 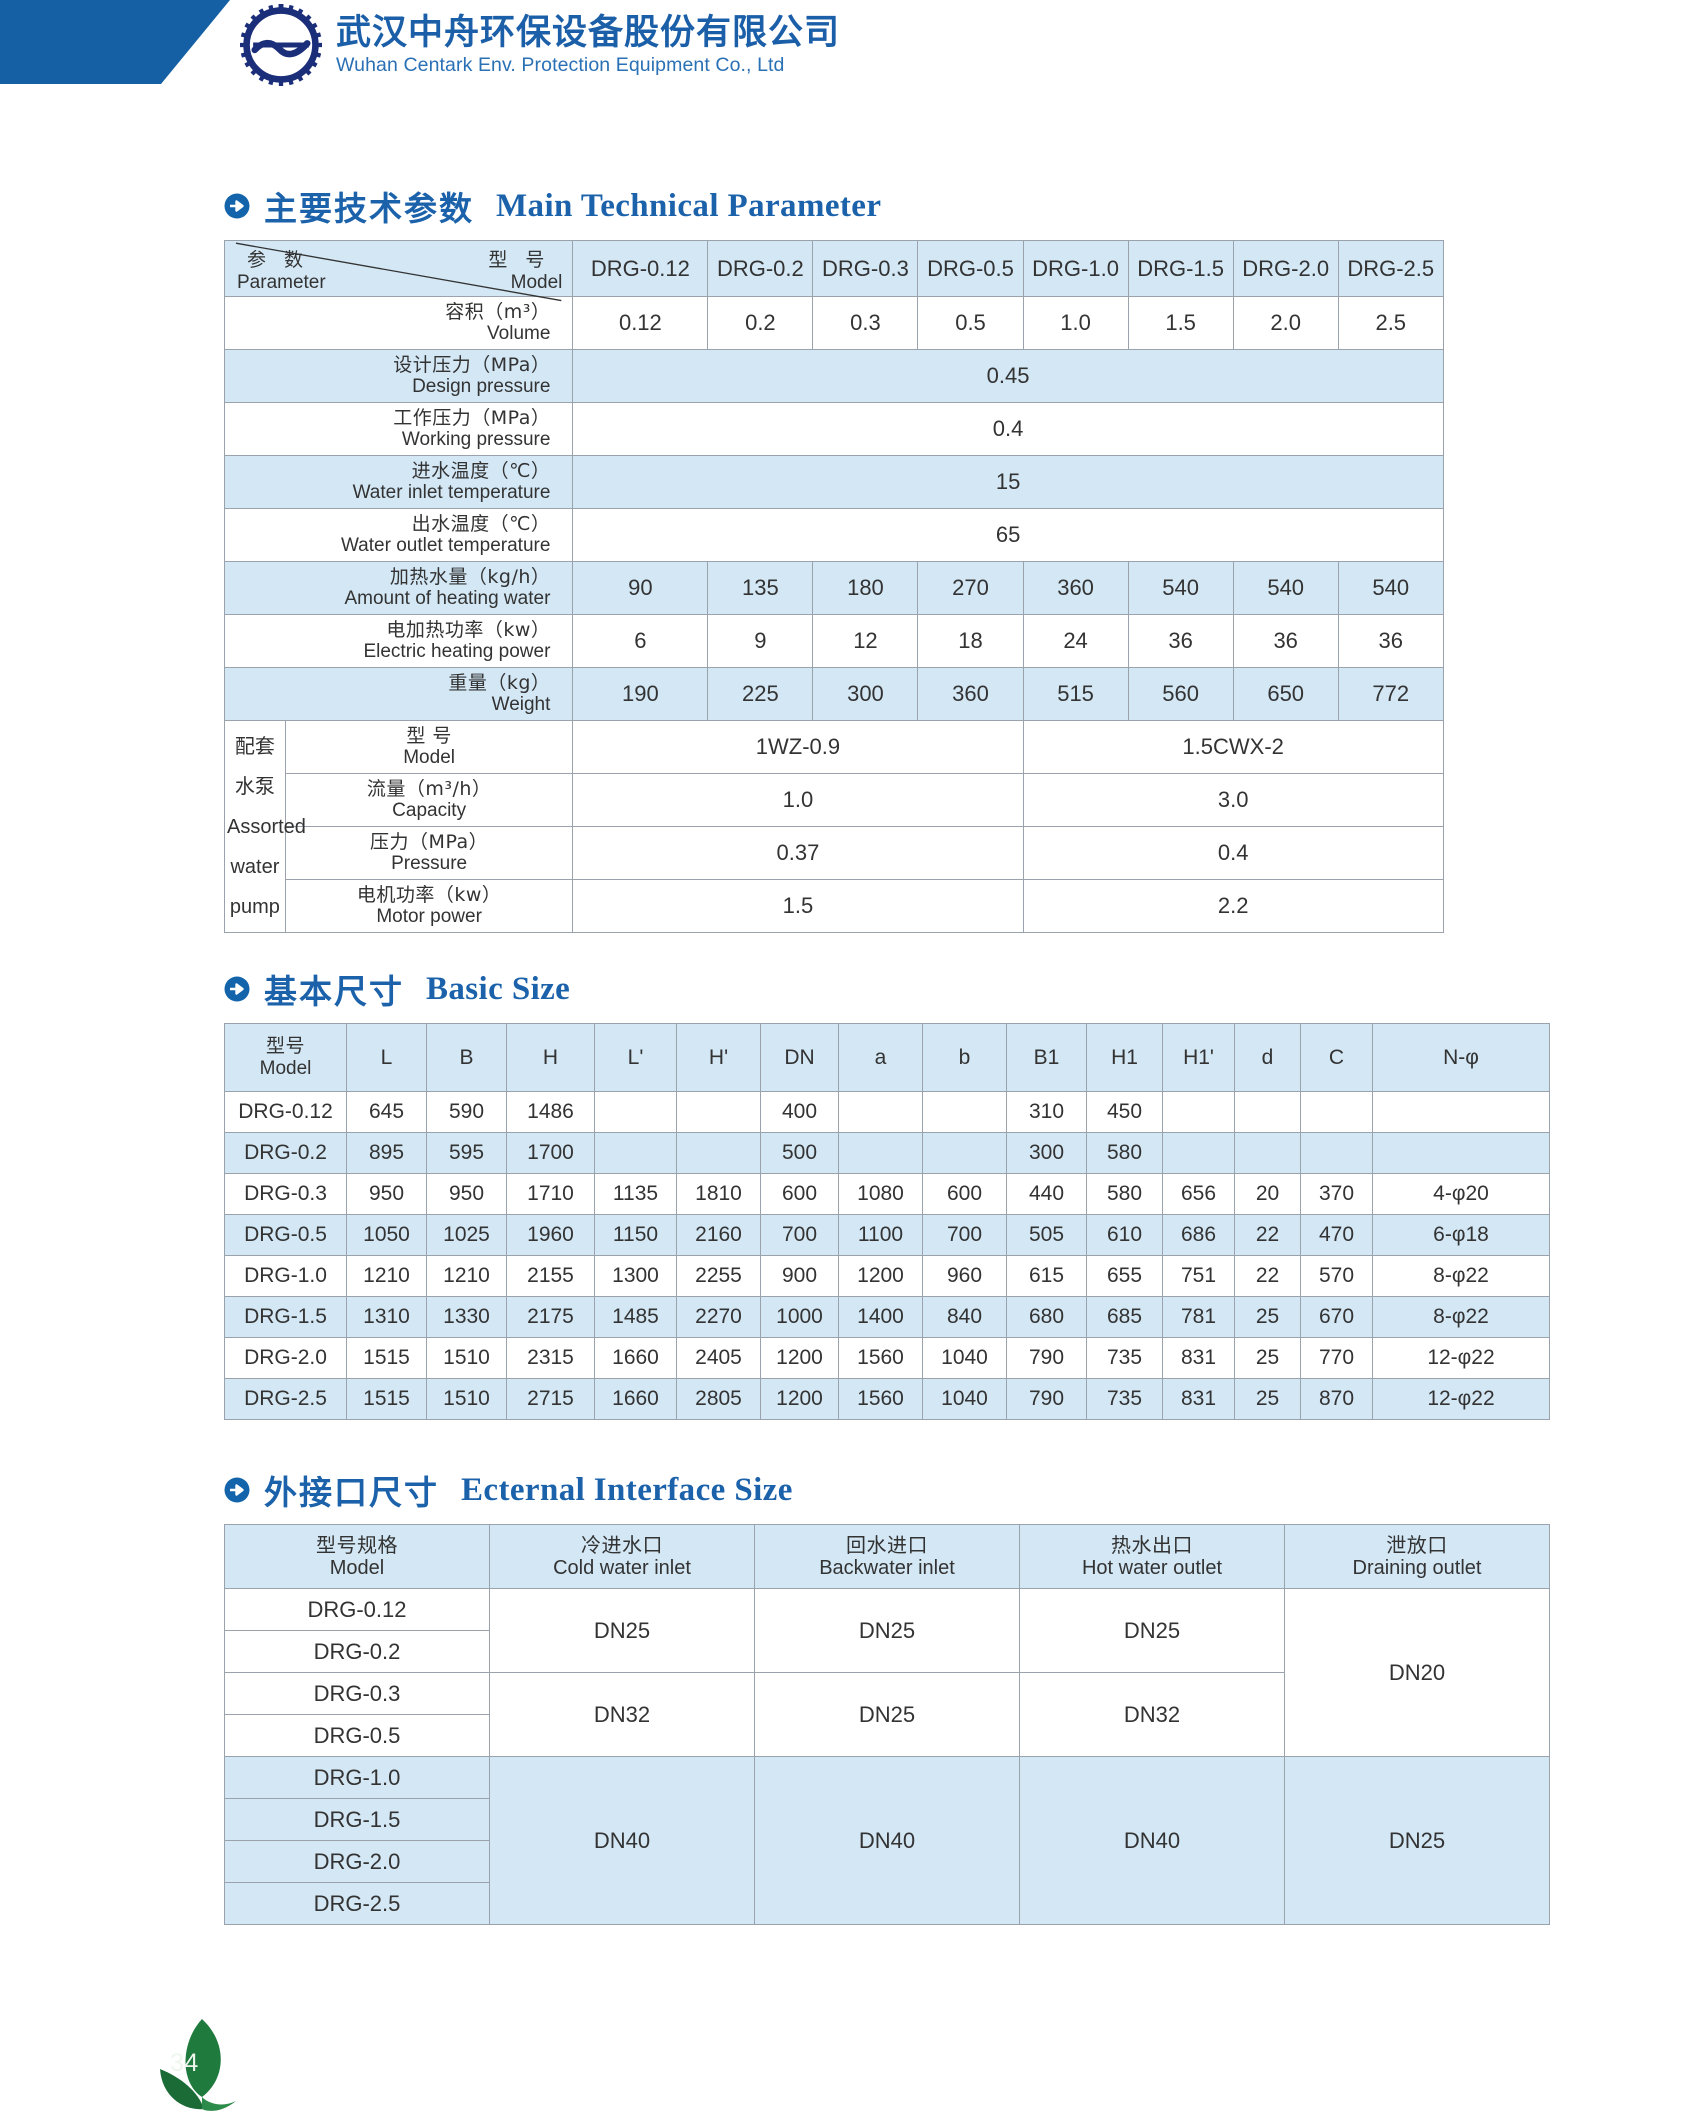 What do you see at coordinates (1198, 1317) in the screenshot?
I see `table-cell: 781` at bounding box center [1198, 1317].